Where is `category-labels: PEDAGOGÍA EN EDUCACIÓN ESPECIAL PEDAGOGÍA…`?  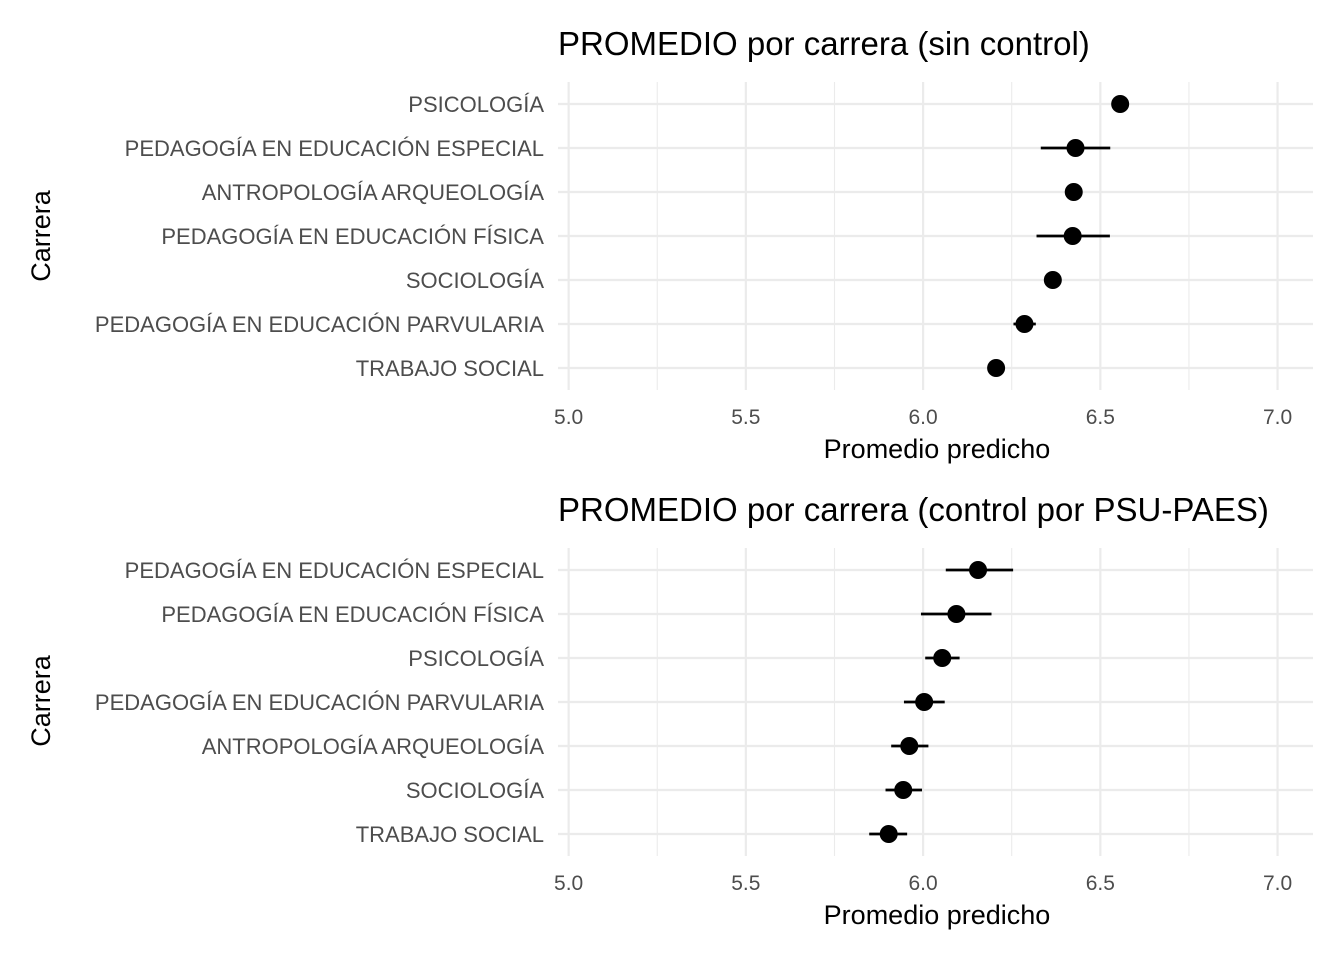 category-labels: PEDAGOGÍA EN EDUCACIÓN ESPECIAL PEDAGOGÍA… is located at coordinates (319, 702).